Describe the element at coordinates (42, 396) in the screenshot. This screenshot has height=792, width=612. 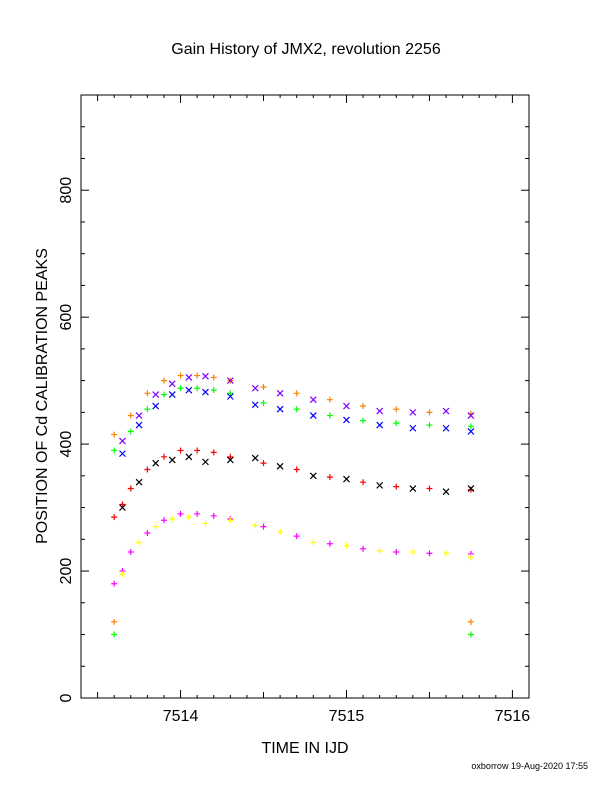
I see `y-axis-label: POSITION OF Cd CALIBRATION PEAKS` at that location.